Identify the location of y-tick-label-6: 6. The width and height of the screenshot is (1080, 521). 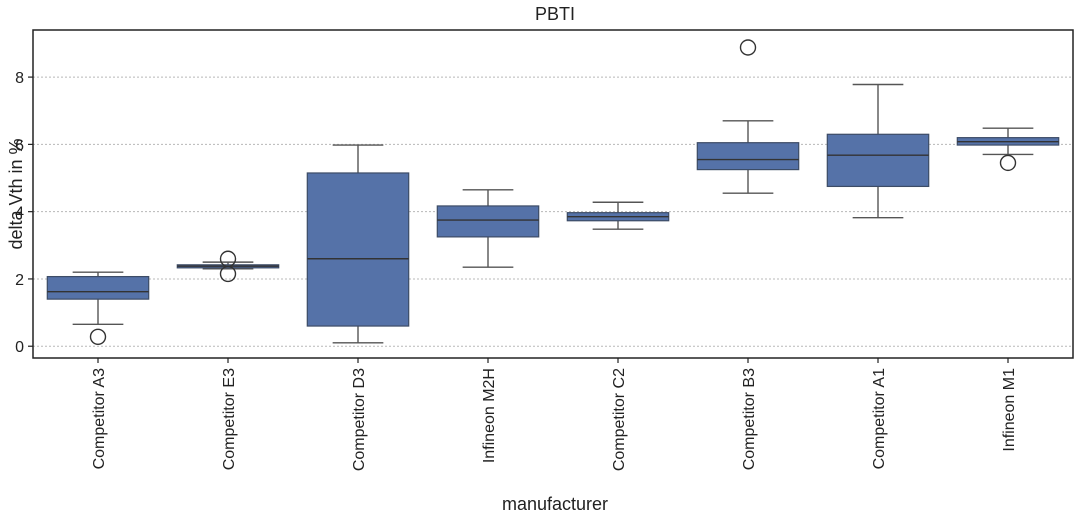
(19, 145).